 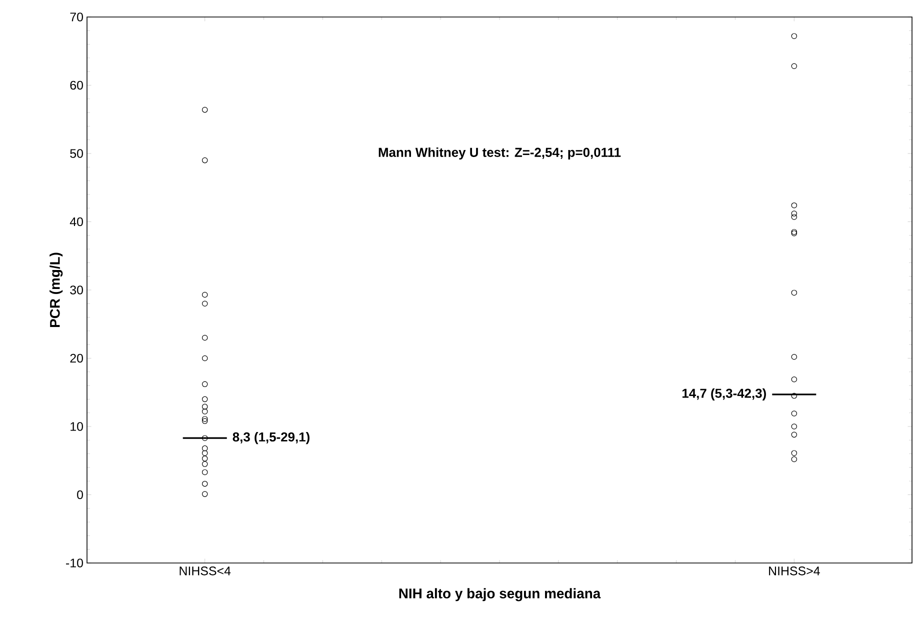 I want to click on annotation: 14,7 (5,3-42,3), so click(x=724, y=394).